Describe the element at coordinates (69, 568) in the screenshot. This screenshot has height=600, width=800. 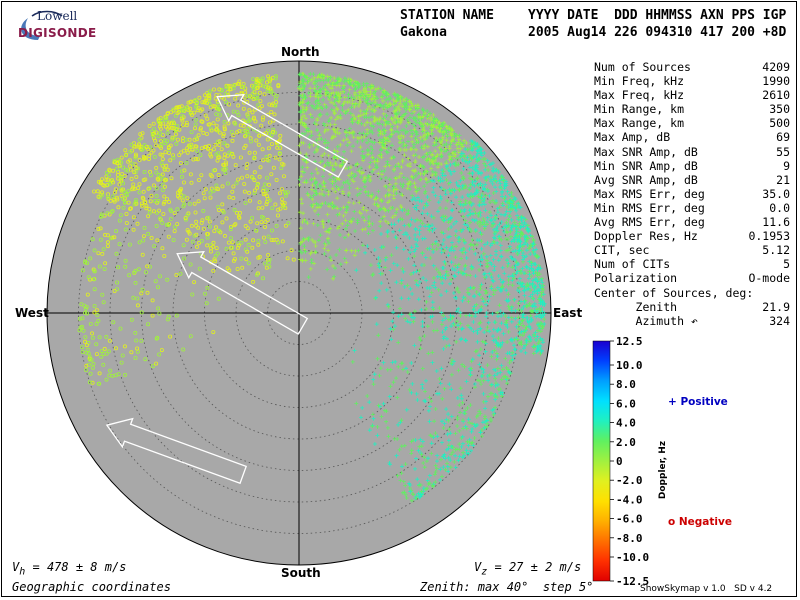
I see `horizontal-velocity: Vh = 478 ± 8 m/s` at that location.